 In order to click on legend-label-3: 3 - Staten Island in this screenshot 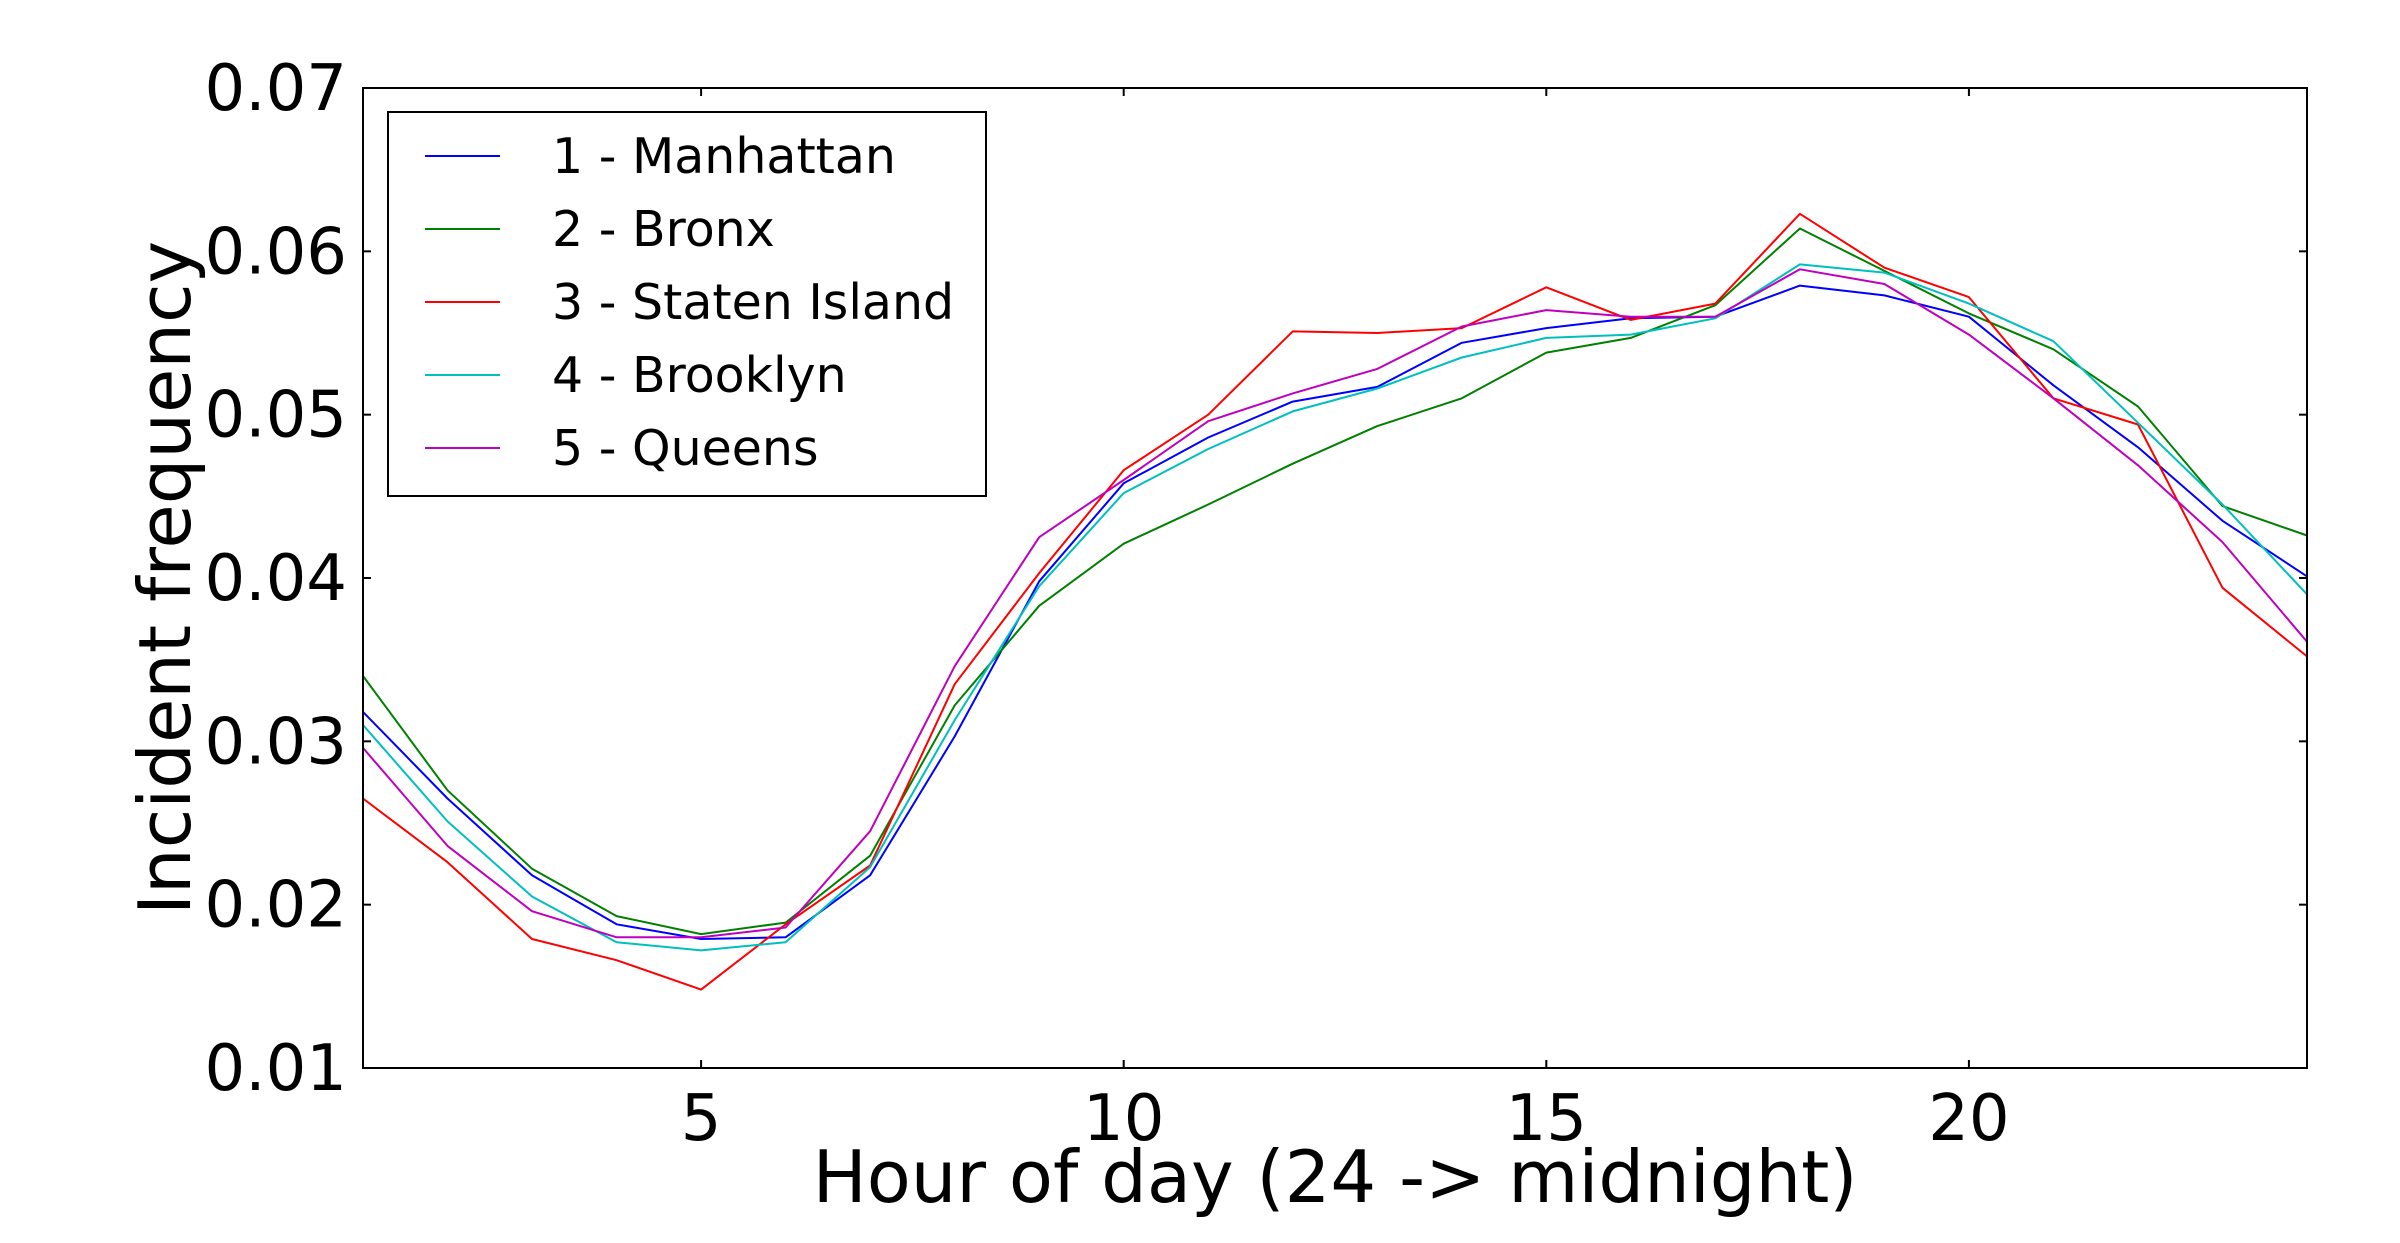, I will do `click(753, 302)`.